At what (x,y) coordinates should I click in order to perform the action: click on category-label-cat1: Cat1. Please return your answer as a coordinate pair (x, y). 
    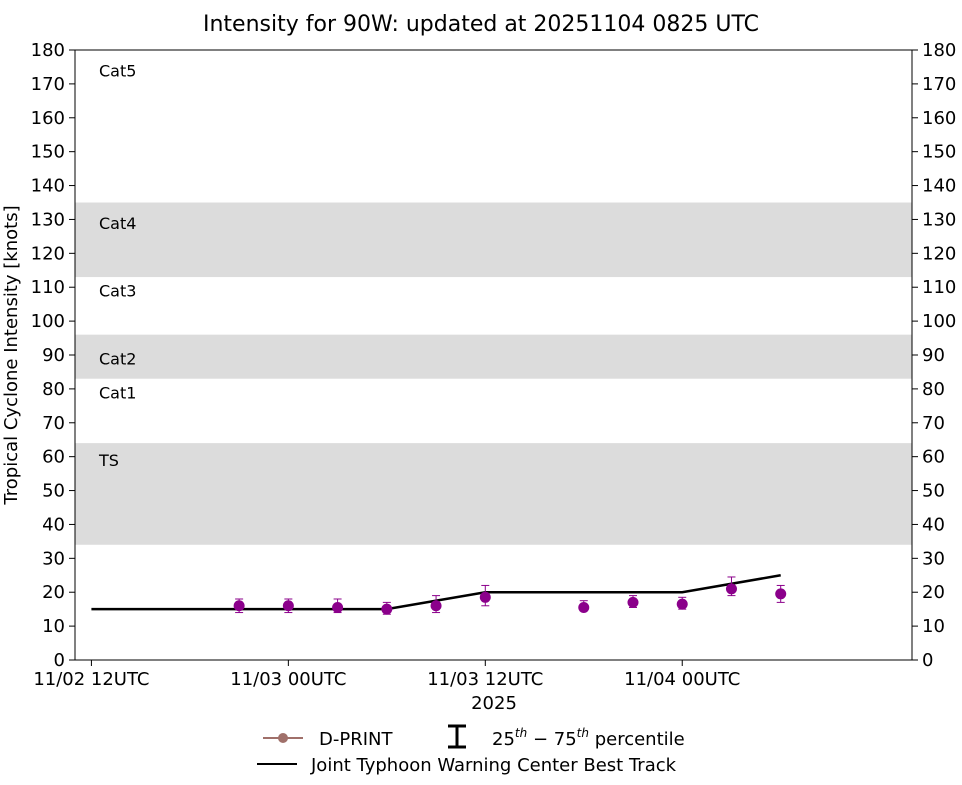
    Looking at the image, I should click on (117, 392).